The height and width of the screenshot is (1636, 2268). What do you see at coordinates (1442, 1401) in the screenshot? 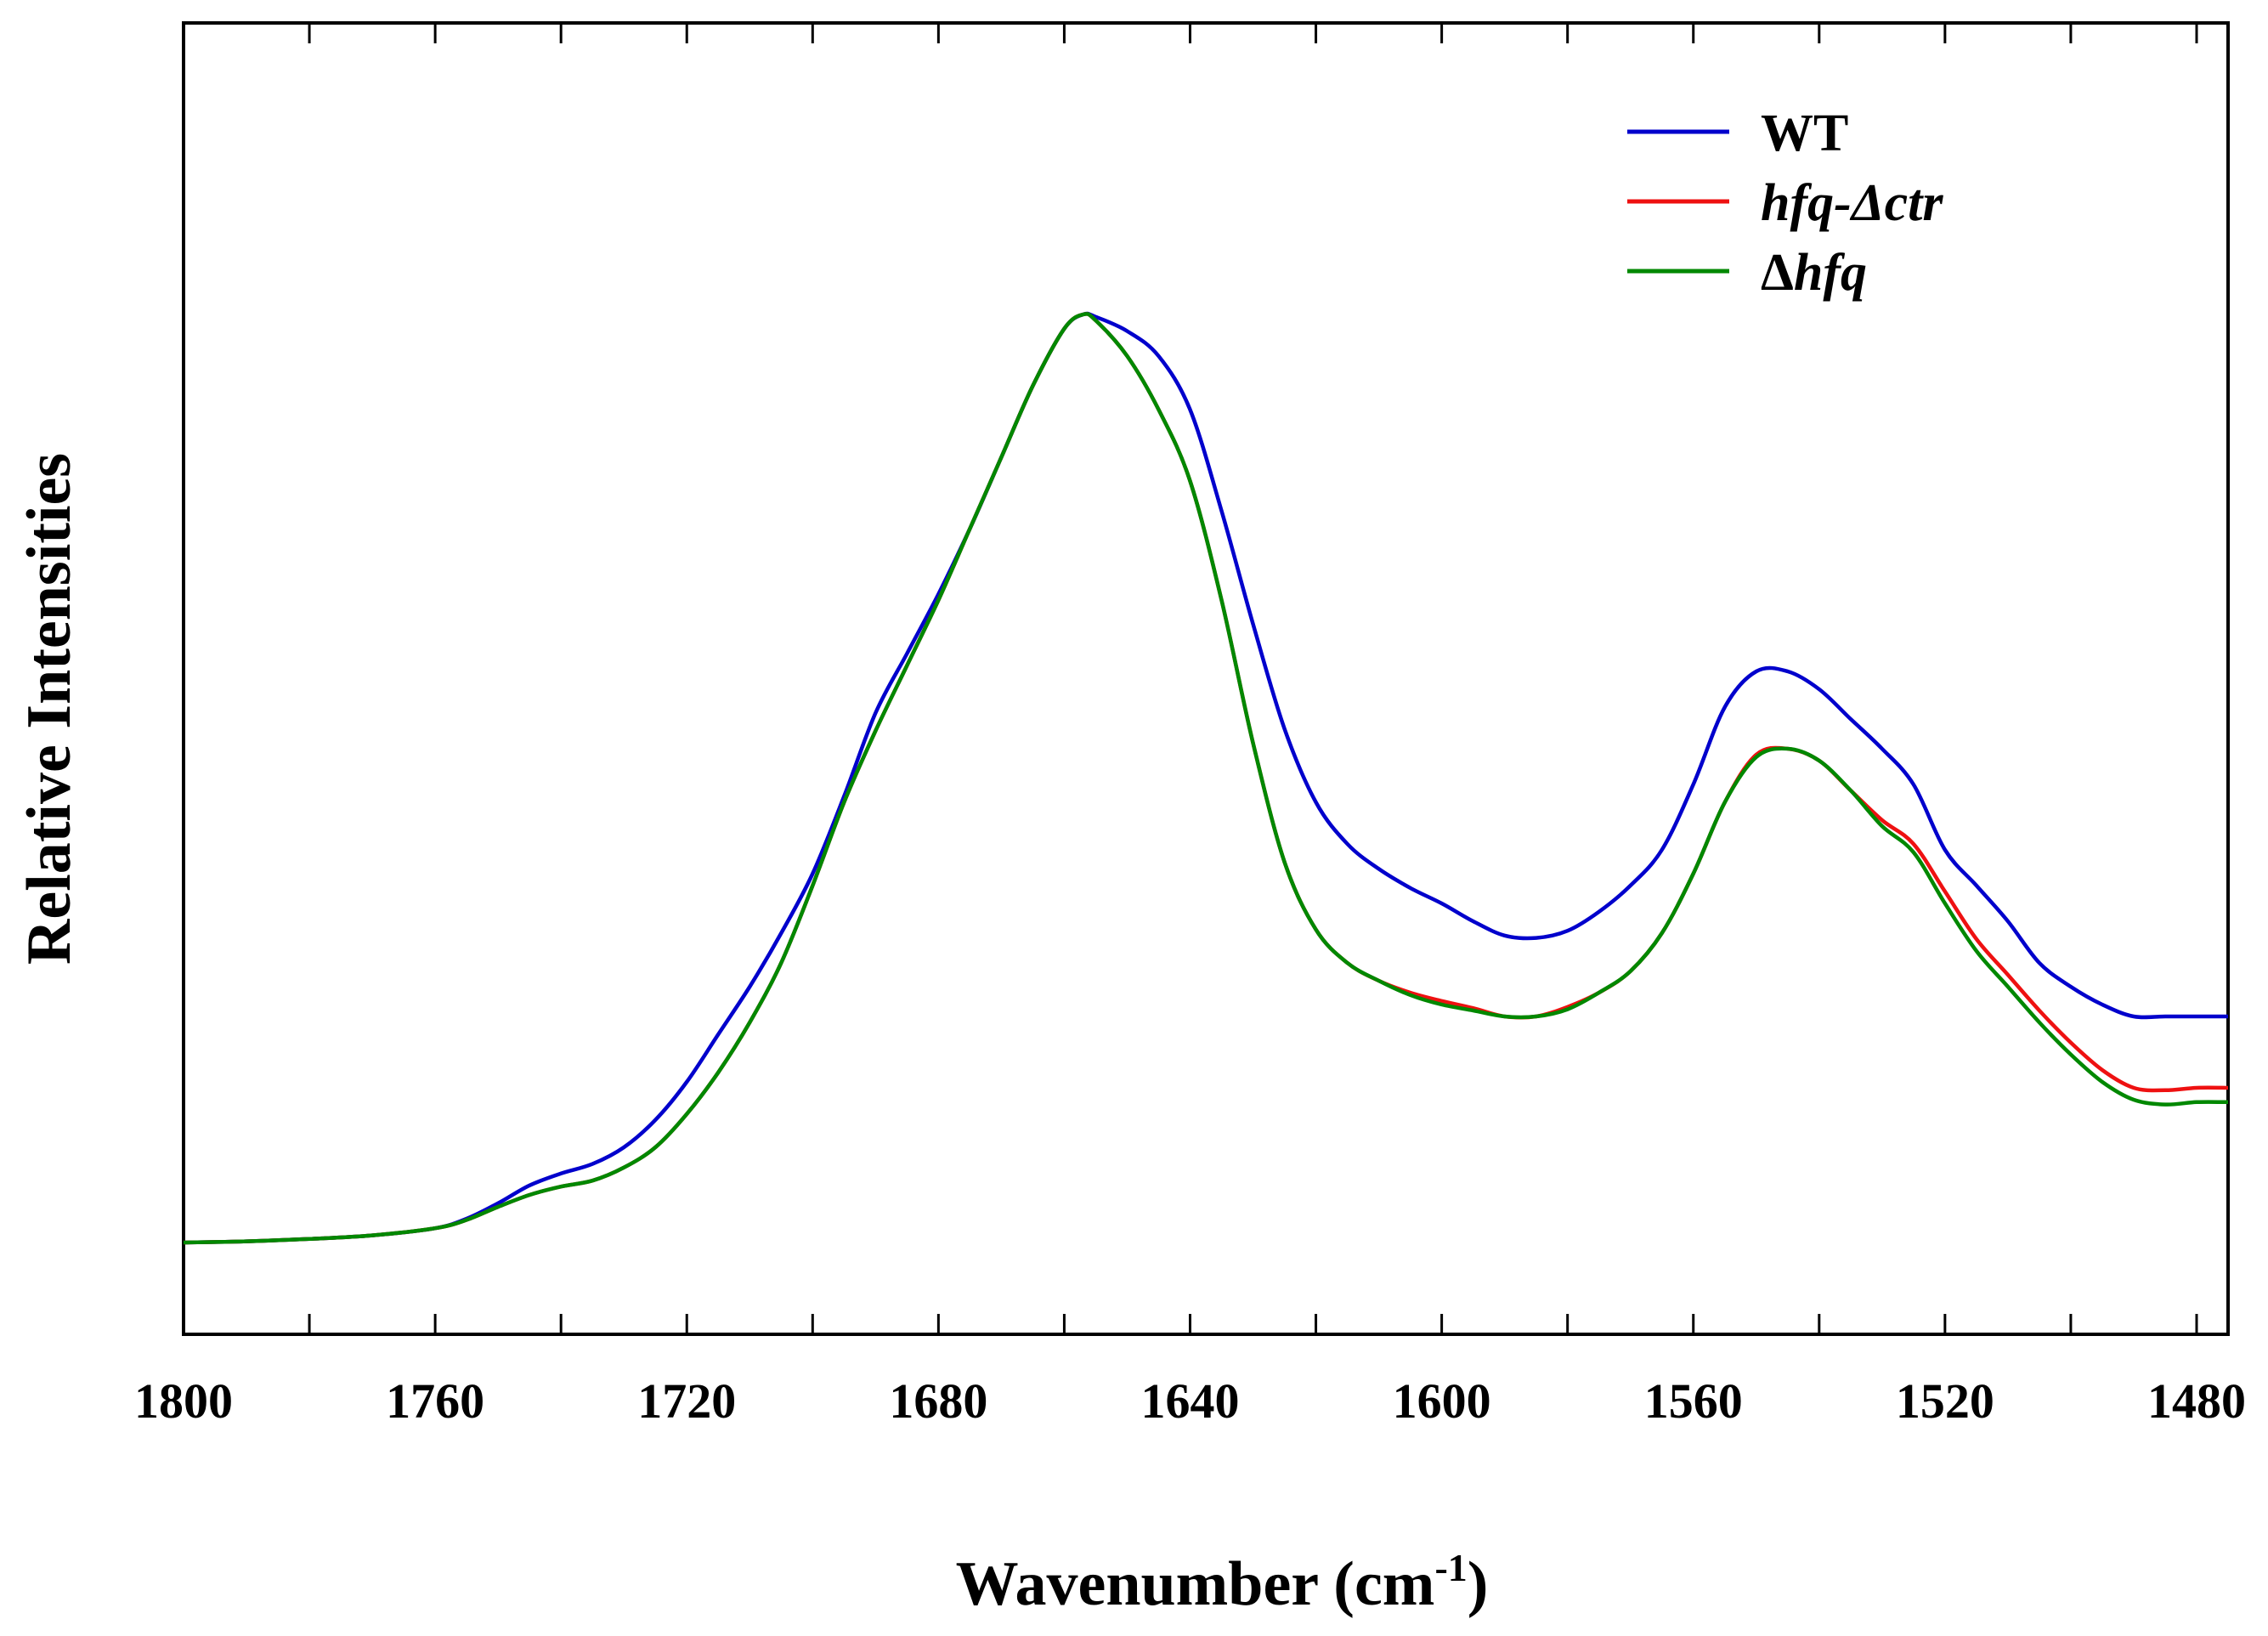
I see `x-tick-label-1600: 1600` at bounding box center [1442, 1401].